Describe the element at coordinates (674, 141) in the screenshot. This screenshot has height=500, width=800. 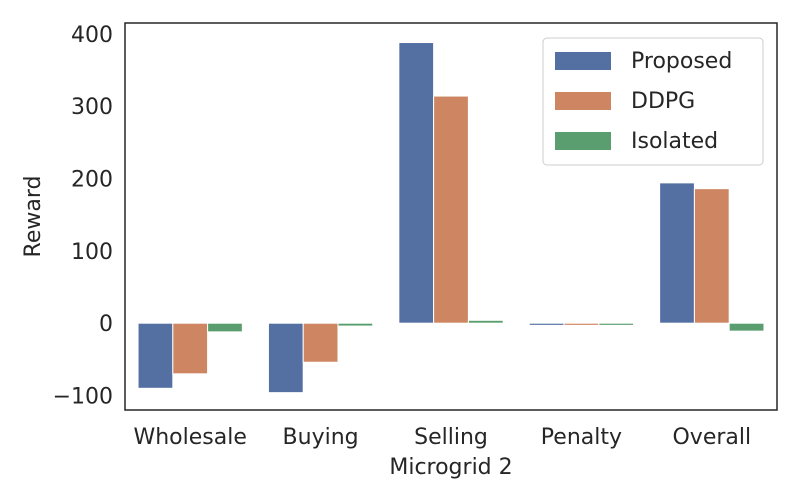
I see `legend-label-isolated: Isolated` at that location.